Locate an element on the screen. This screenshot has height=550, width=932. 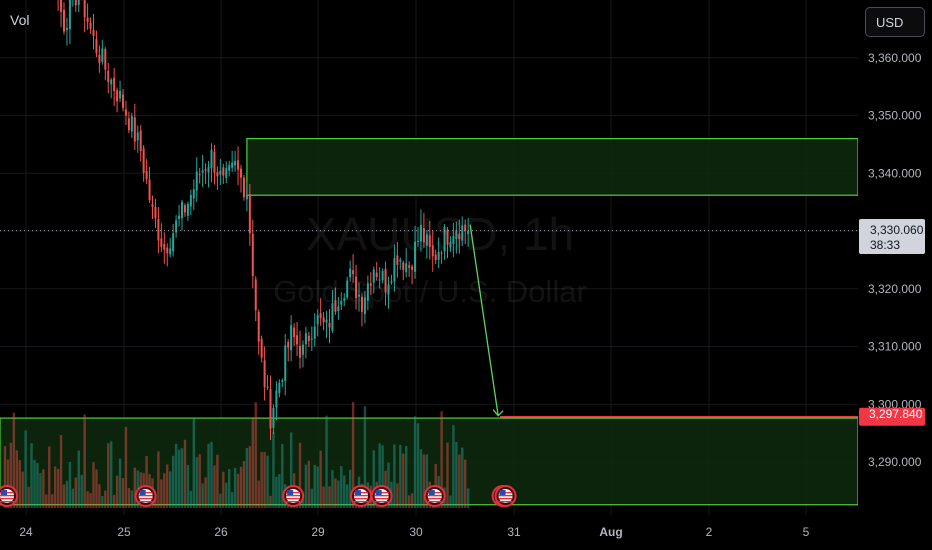
time-axis is located at coordinates (429, 532).